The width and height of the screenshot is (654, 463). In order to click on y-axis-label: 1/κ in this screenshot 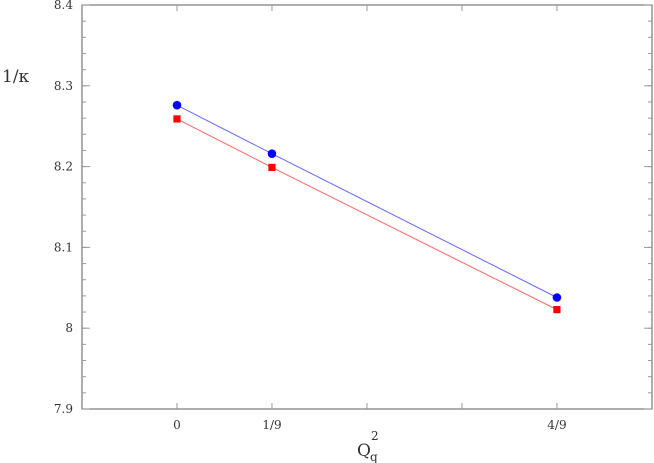, I will do `click(16, 77)`.